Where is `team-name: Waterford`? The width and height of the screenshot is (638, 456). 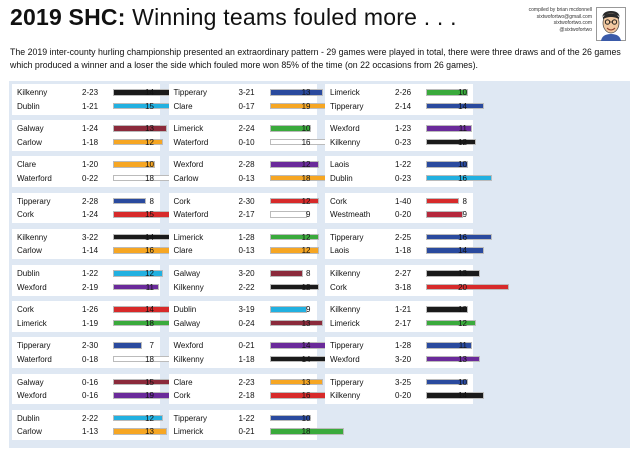 team-name: Waterford is located at coordinates (34, 359).